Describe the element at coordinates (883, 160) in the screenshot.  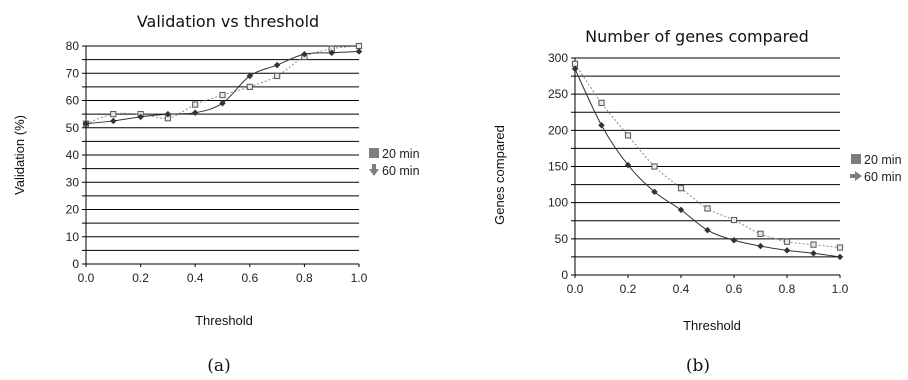
I see `b-legend-1-label: 20 min` at that location.